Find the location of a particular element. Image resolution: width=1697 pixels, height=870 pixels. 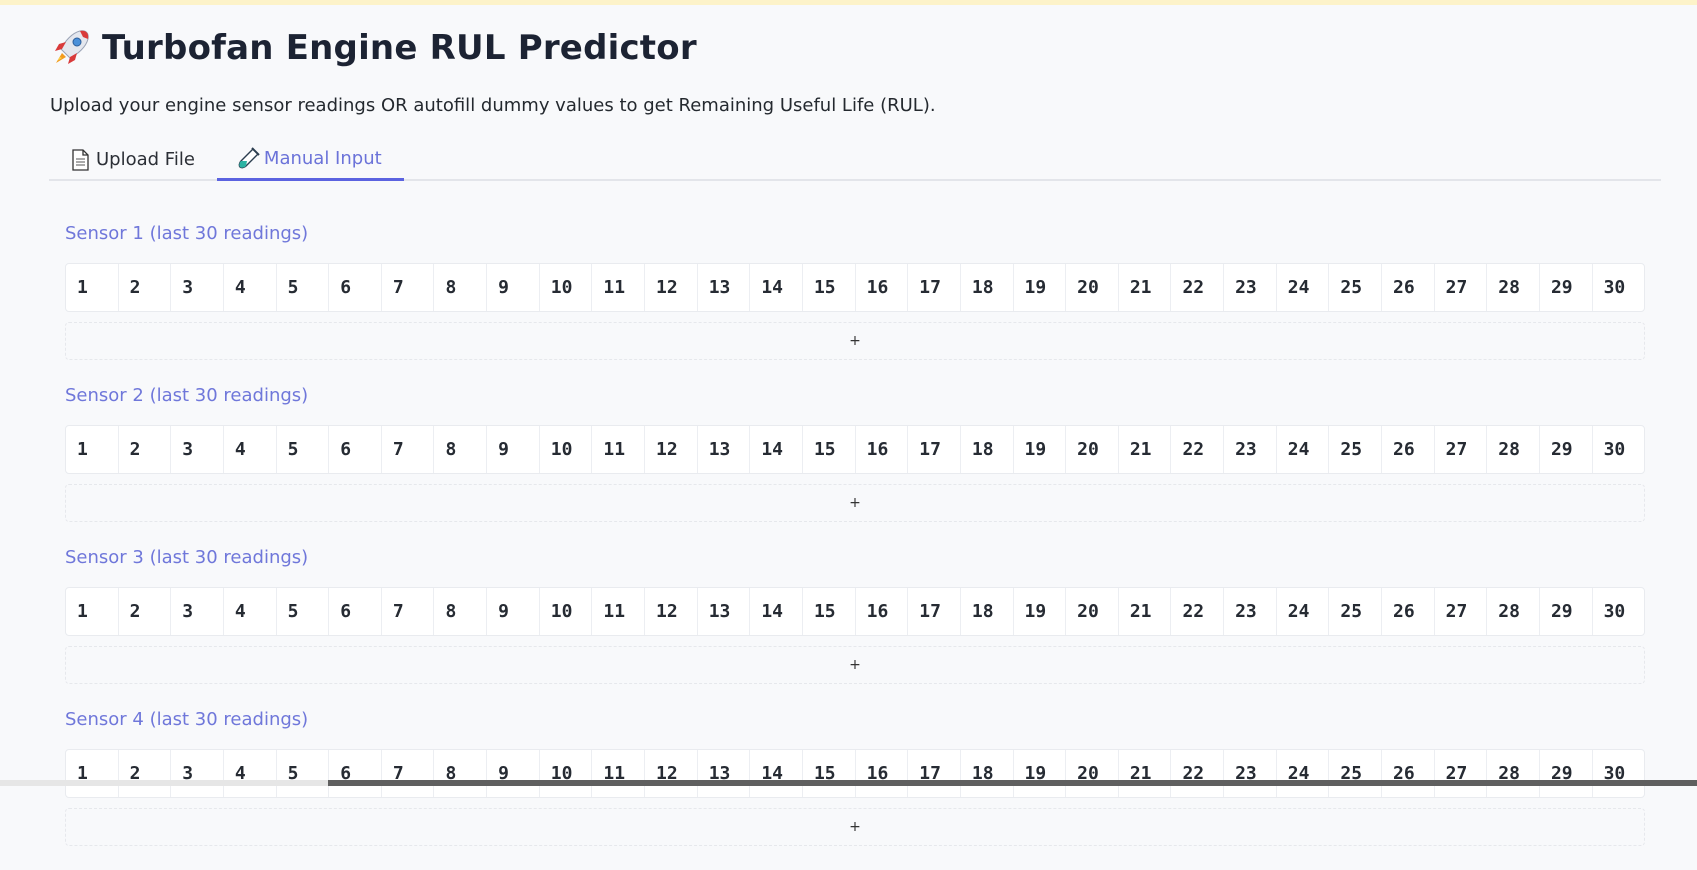

scrollbar-thumb is located at coordinates (1012, 783).